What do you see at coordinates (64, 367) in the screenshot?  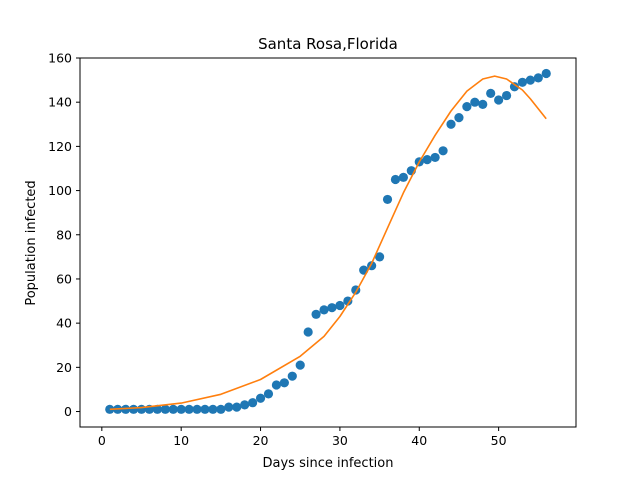 I see `y-tick-label: 20` at bounding box center [64, 367].